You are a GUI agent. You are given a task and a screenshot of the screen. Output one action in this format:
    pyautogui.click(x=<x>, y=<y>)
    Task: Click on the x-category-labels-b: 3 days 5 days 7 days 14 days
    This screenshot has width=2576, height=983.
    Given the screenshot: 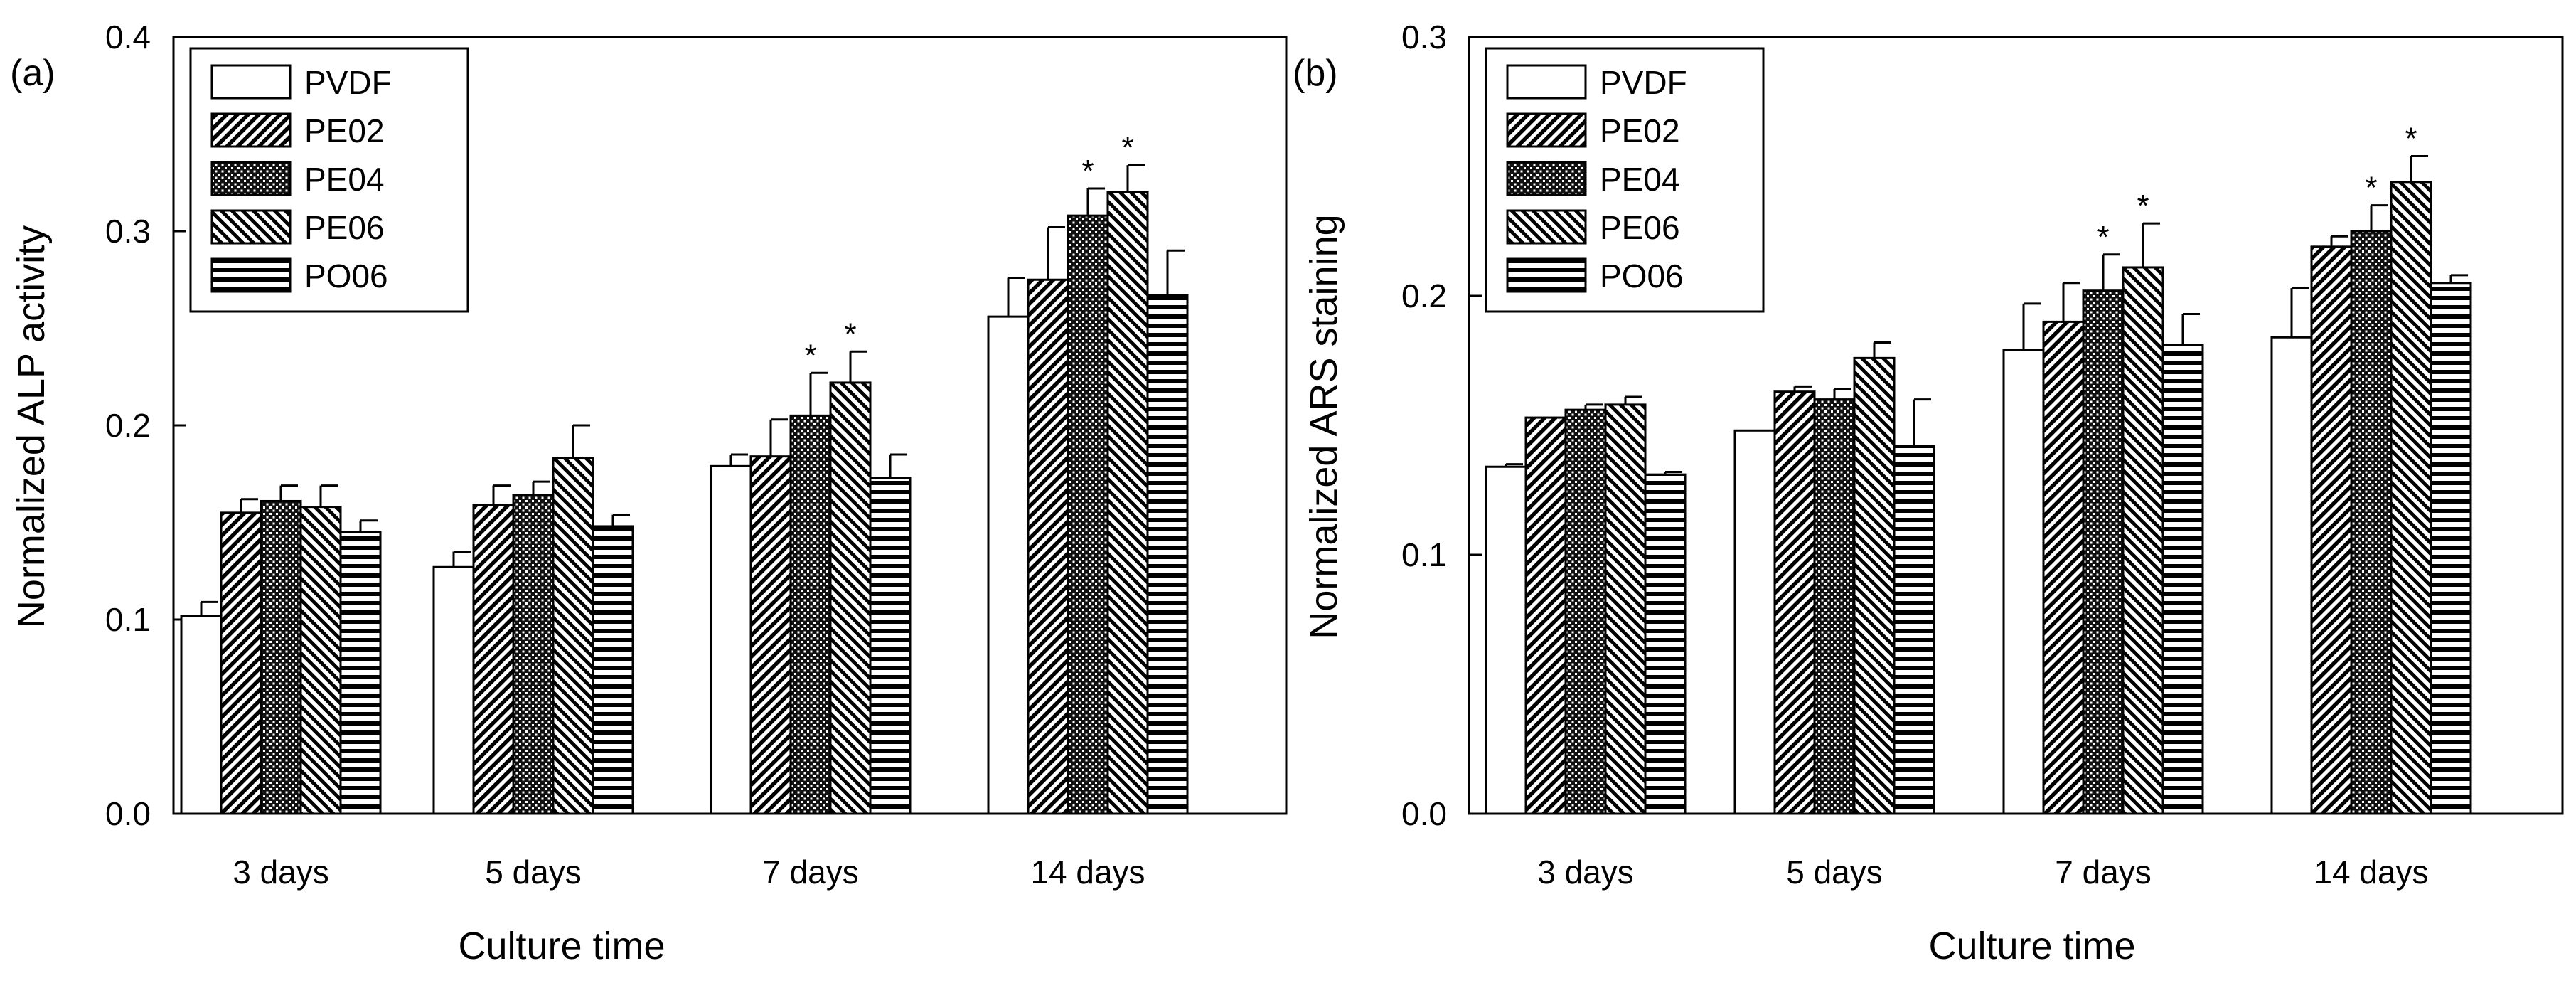 What is the action you would take?
    pyautogui.click(x=1983, y=872)
    